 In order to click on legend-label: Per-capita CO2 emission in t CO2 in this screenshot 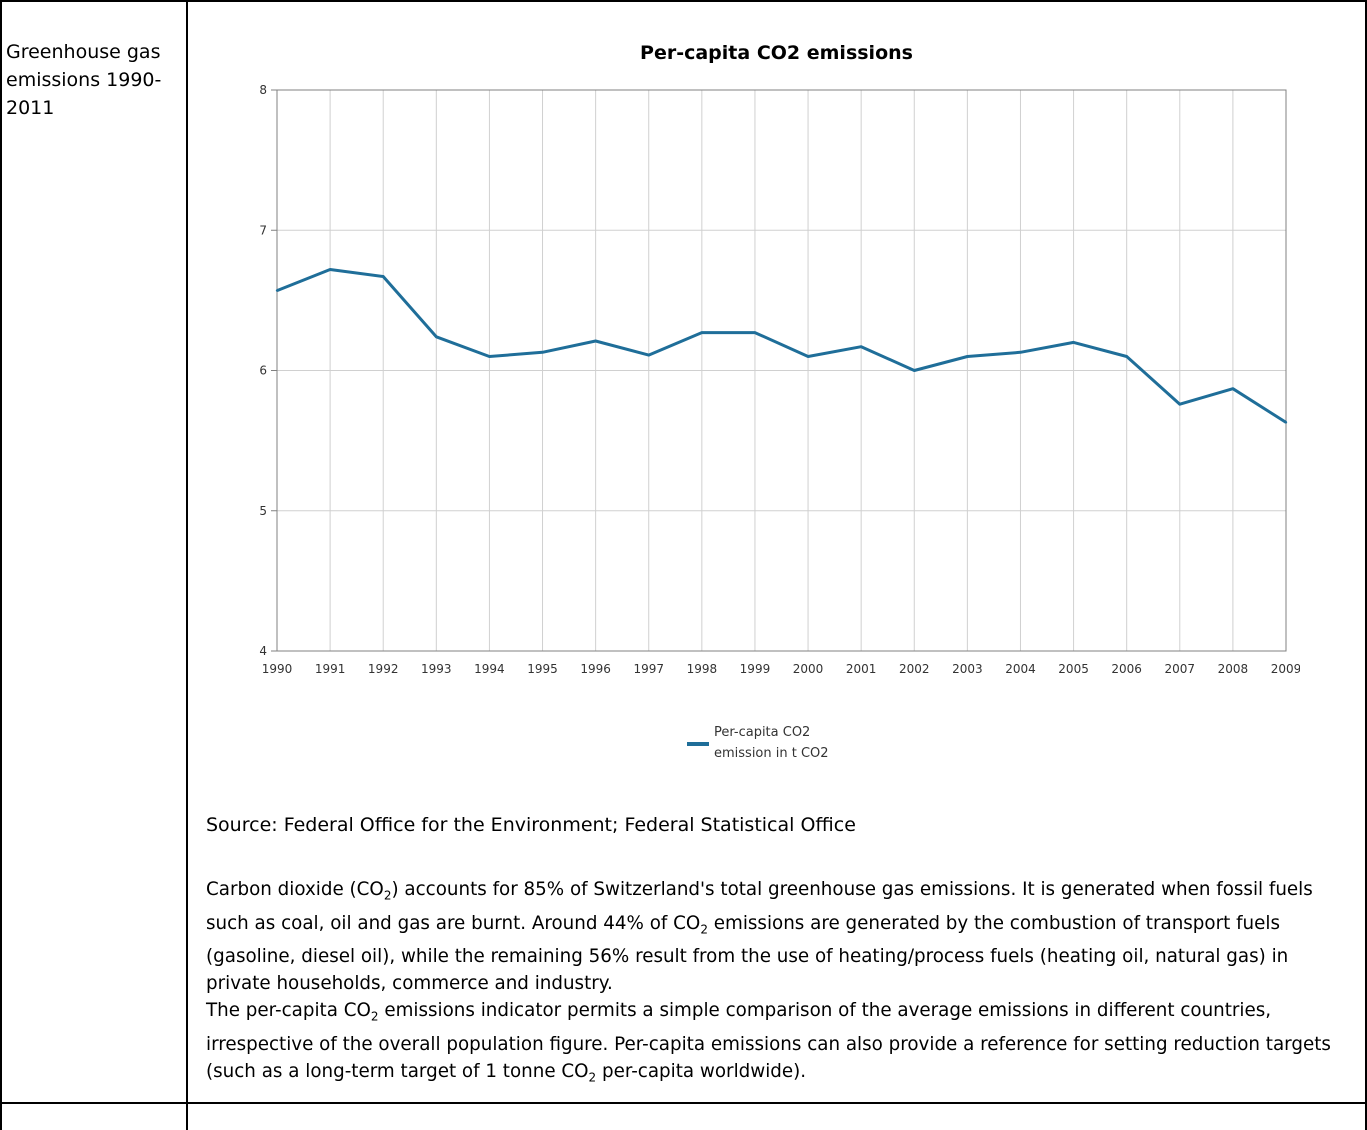, I will do `click(809, 743)`.